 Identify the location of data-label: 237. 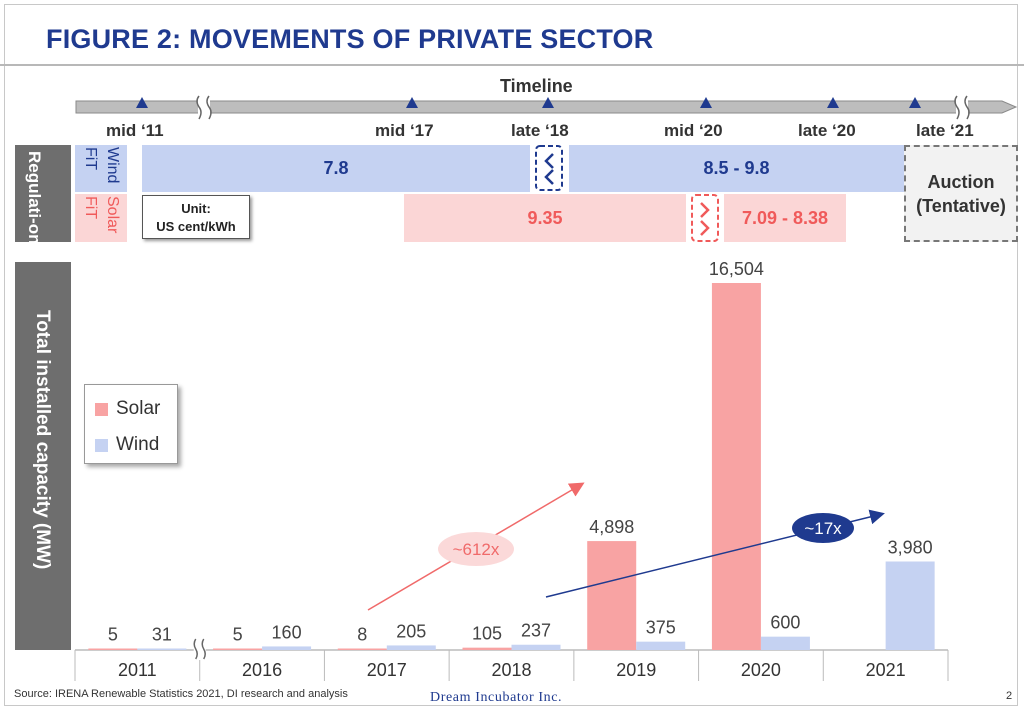
(536, 631).